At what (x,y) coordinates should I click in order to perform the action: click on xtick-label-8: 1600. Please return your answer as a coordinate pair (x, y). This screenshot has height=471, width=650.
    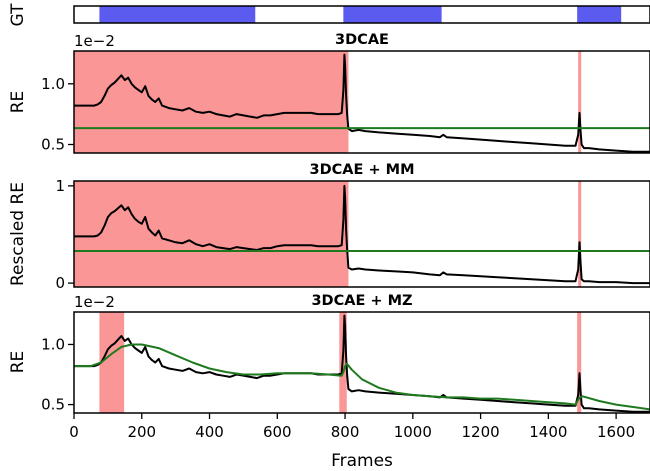
    Looking at the image, I should click on (616, 432).